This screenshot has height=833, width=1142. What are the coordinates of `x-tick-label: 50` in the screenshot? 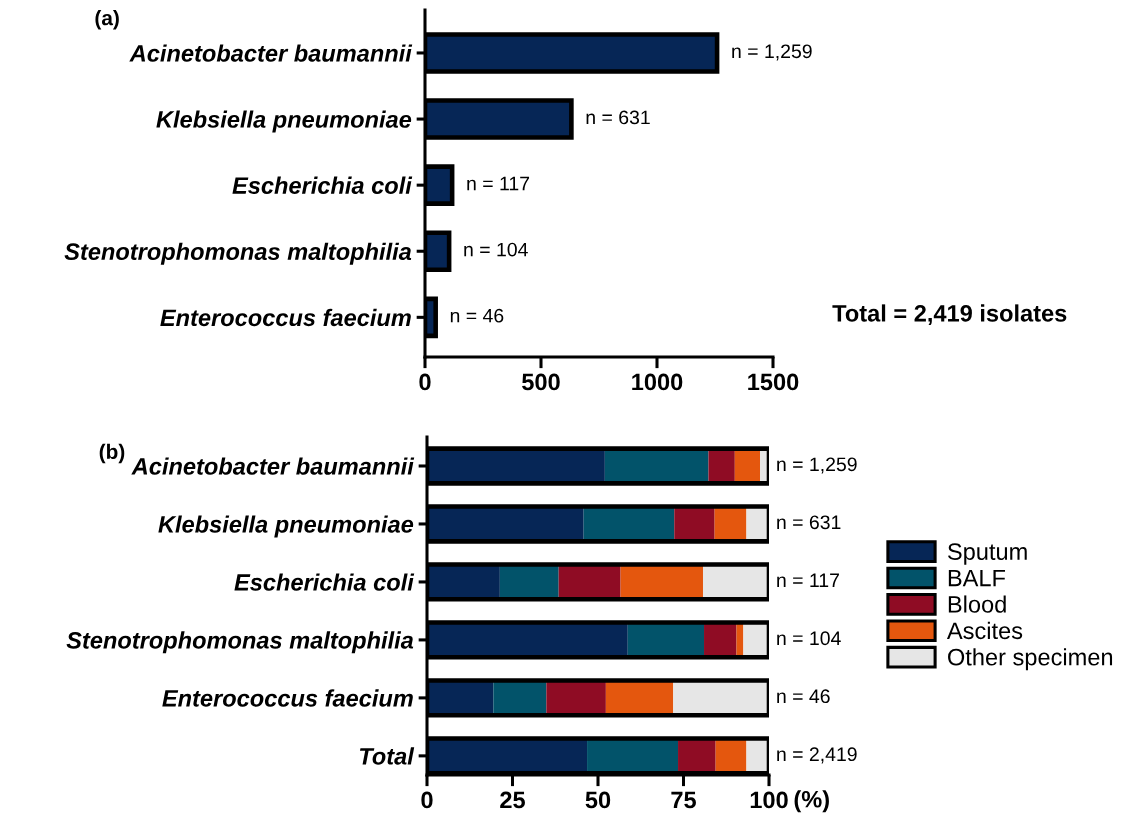 It's located at (598, 800).